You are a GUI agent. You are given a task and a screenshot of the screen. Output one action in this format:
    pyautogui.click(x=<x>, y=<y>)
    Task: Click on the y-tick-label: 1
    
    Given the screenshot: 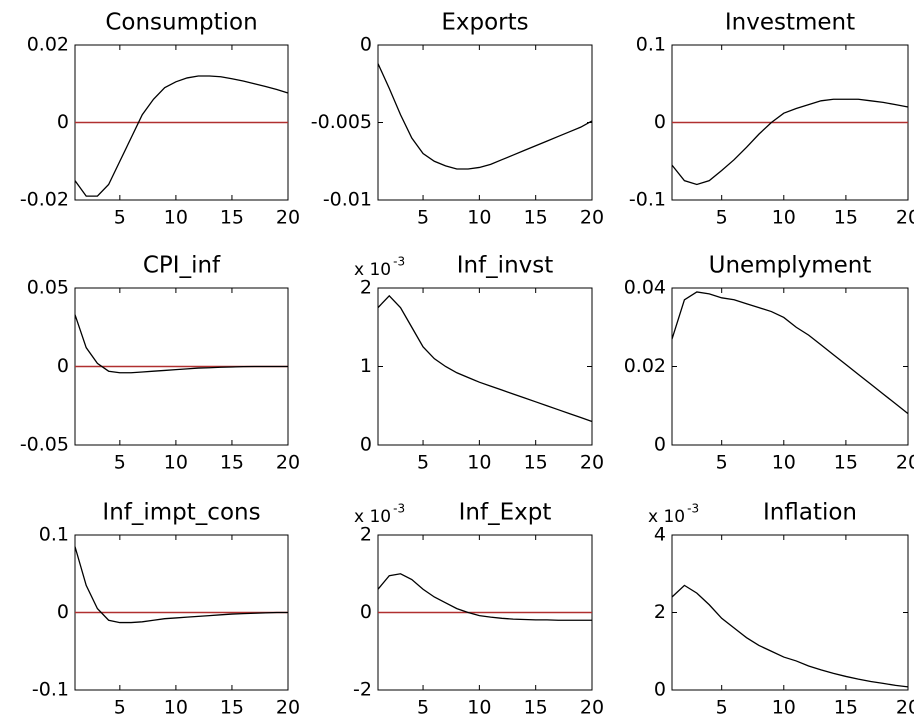 What is the action you would take?
    pyautogui.click(x=366, y=366)
    